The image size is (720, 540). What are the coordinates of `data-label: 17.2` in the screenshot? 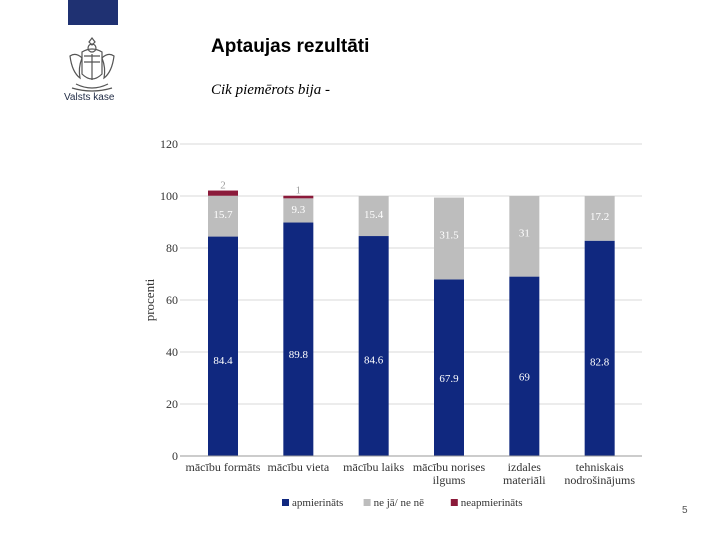 It's located at (599, 217).